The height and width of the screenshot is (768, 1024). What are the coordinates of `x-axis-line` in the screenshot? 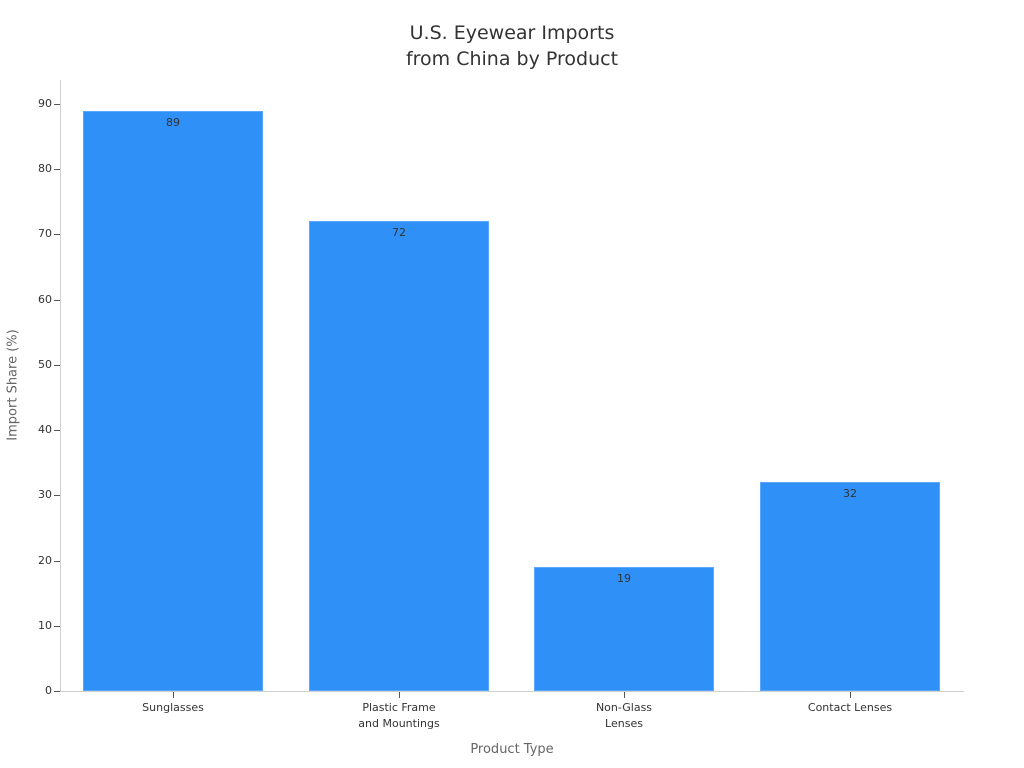 It's located at (512, 691).